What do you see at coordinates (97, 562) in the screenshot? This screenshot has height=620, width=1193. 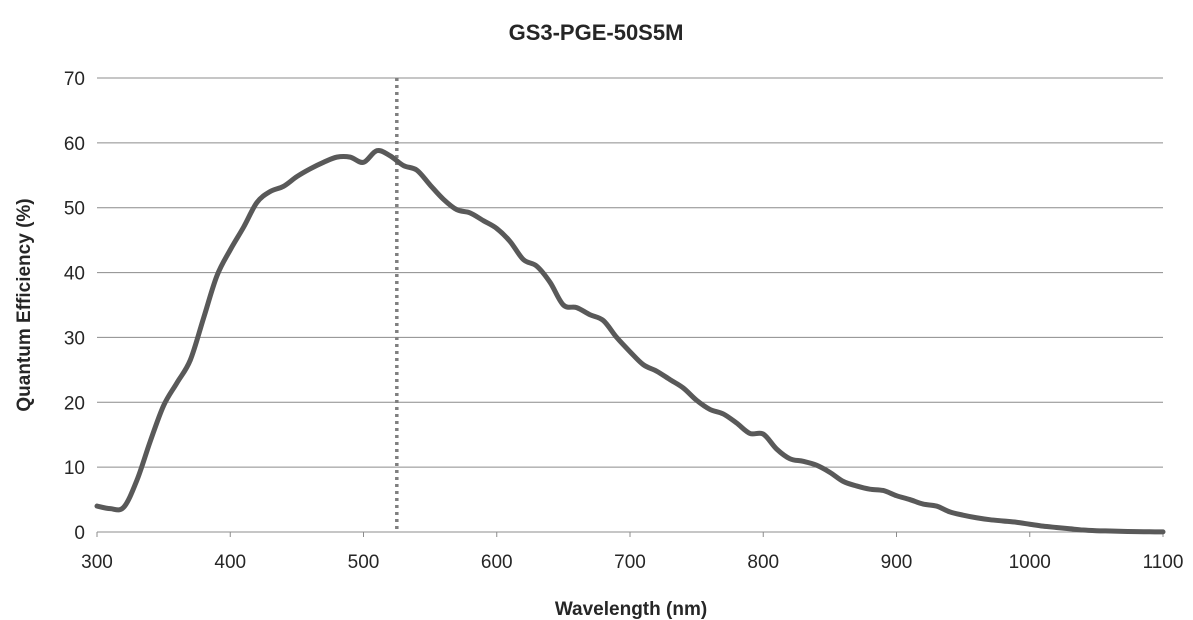 I see `x-tick-label-300: 300` at bounding box center [97, 562].